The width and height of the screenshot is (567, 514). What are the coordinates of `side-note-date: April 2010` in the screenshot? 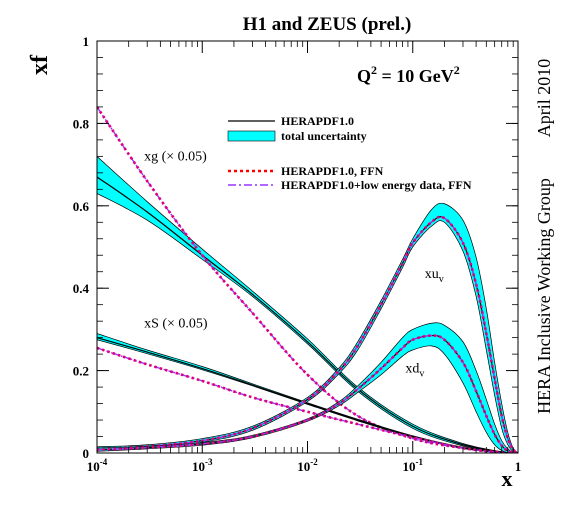 It's located at (544, 98).